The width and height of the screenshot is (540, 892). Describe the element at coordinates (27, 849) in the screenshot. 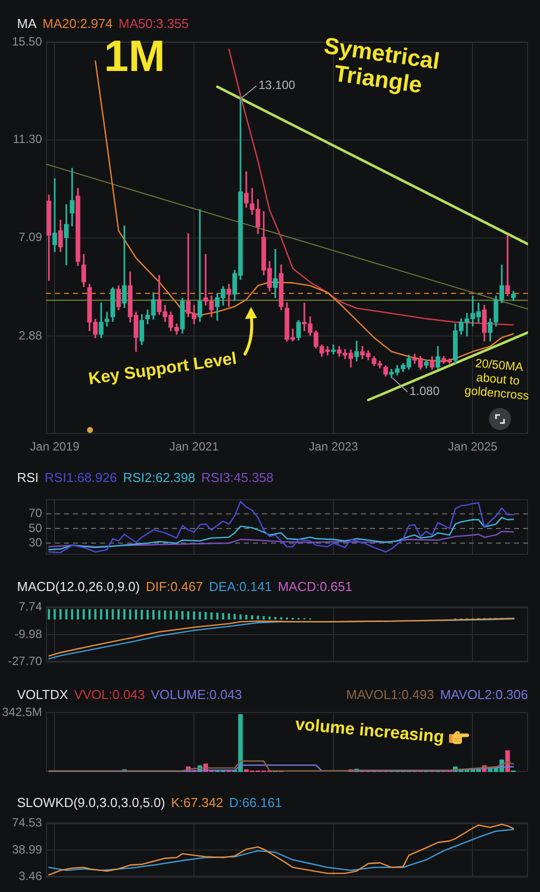

I see `y-tick-label: 38.99` at that location.